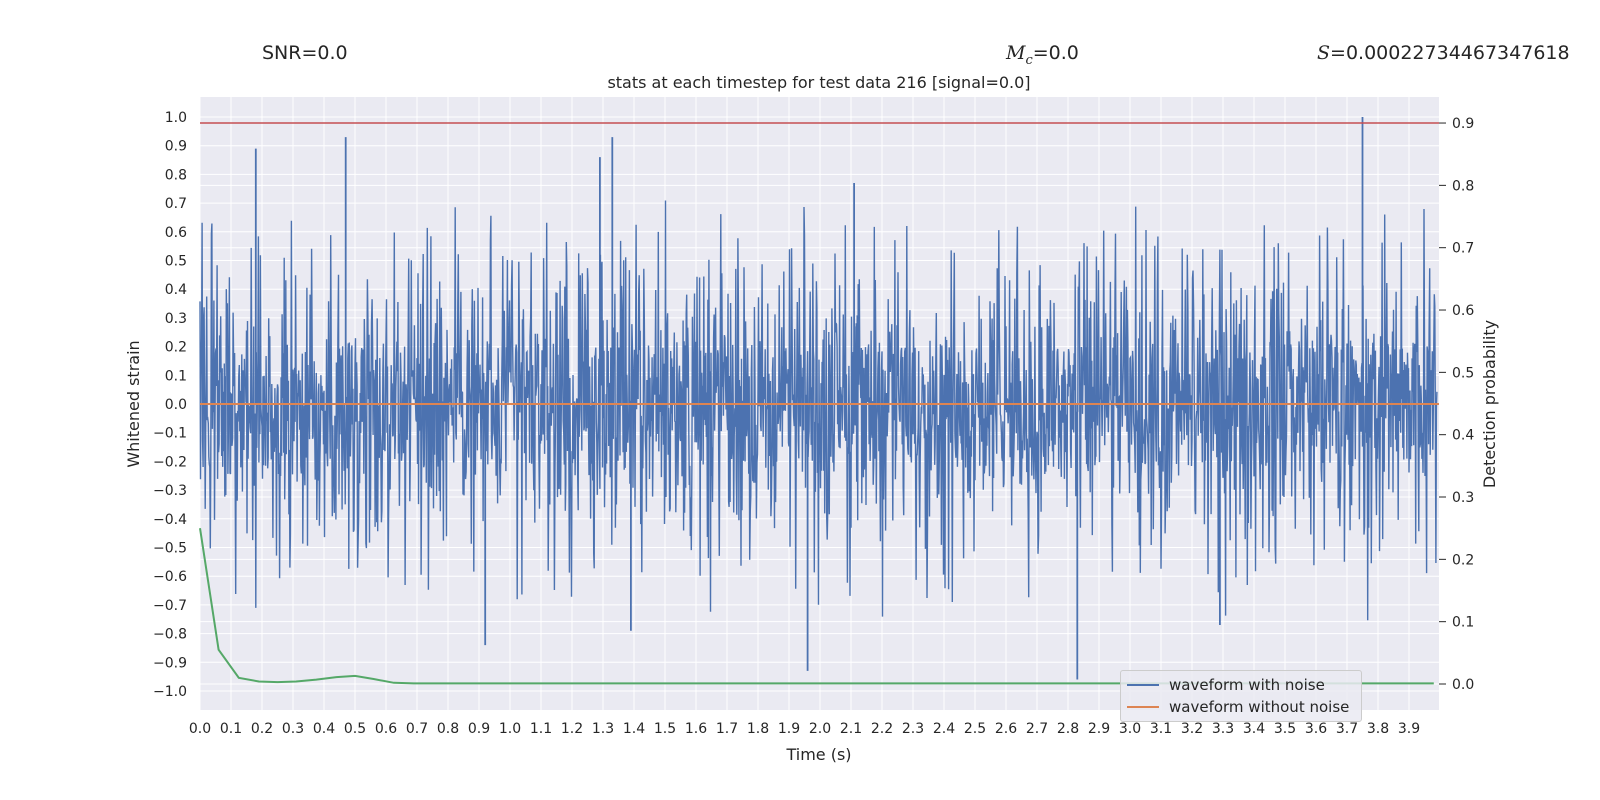 The image size is (1600, 800). I want to click on y-tick-label: −0.7, so click(170, 606).